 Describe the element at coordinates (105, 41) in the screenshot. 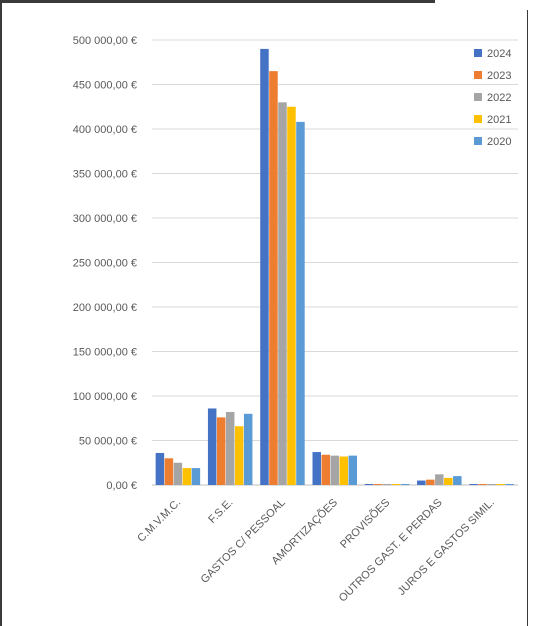

I see `y-tick-label: 500 000,00 €` at that location.